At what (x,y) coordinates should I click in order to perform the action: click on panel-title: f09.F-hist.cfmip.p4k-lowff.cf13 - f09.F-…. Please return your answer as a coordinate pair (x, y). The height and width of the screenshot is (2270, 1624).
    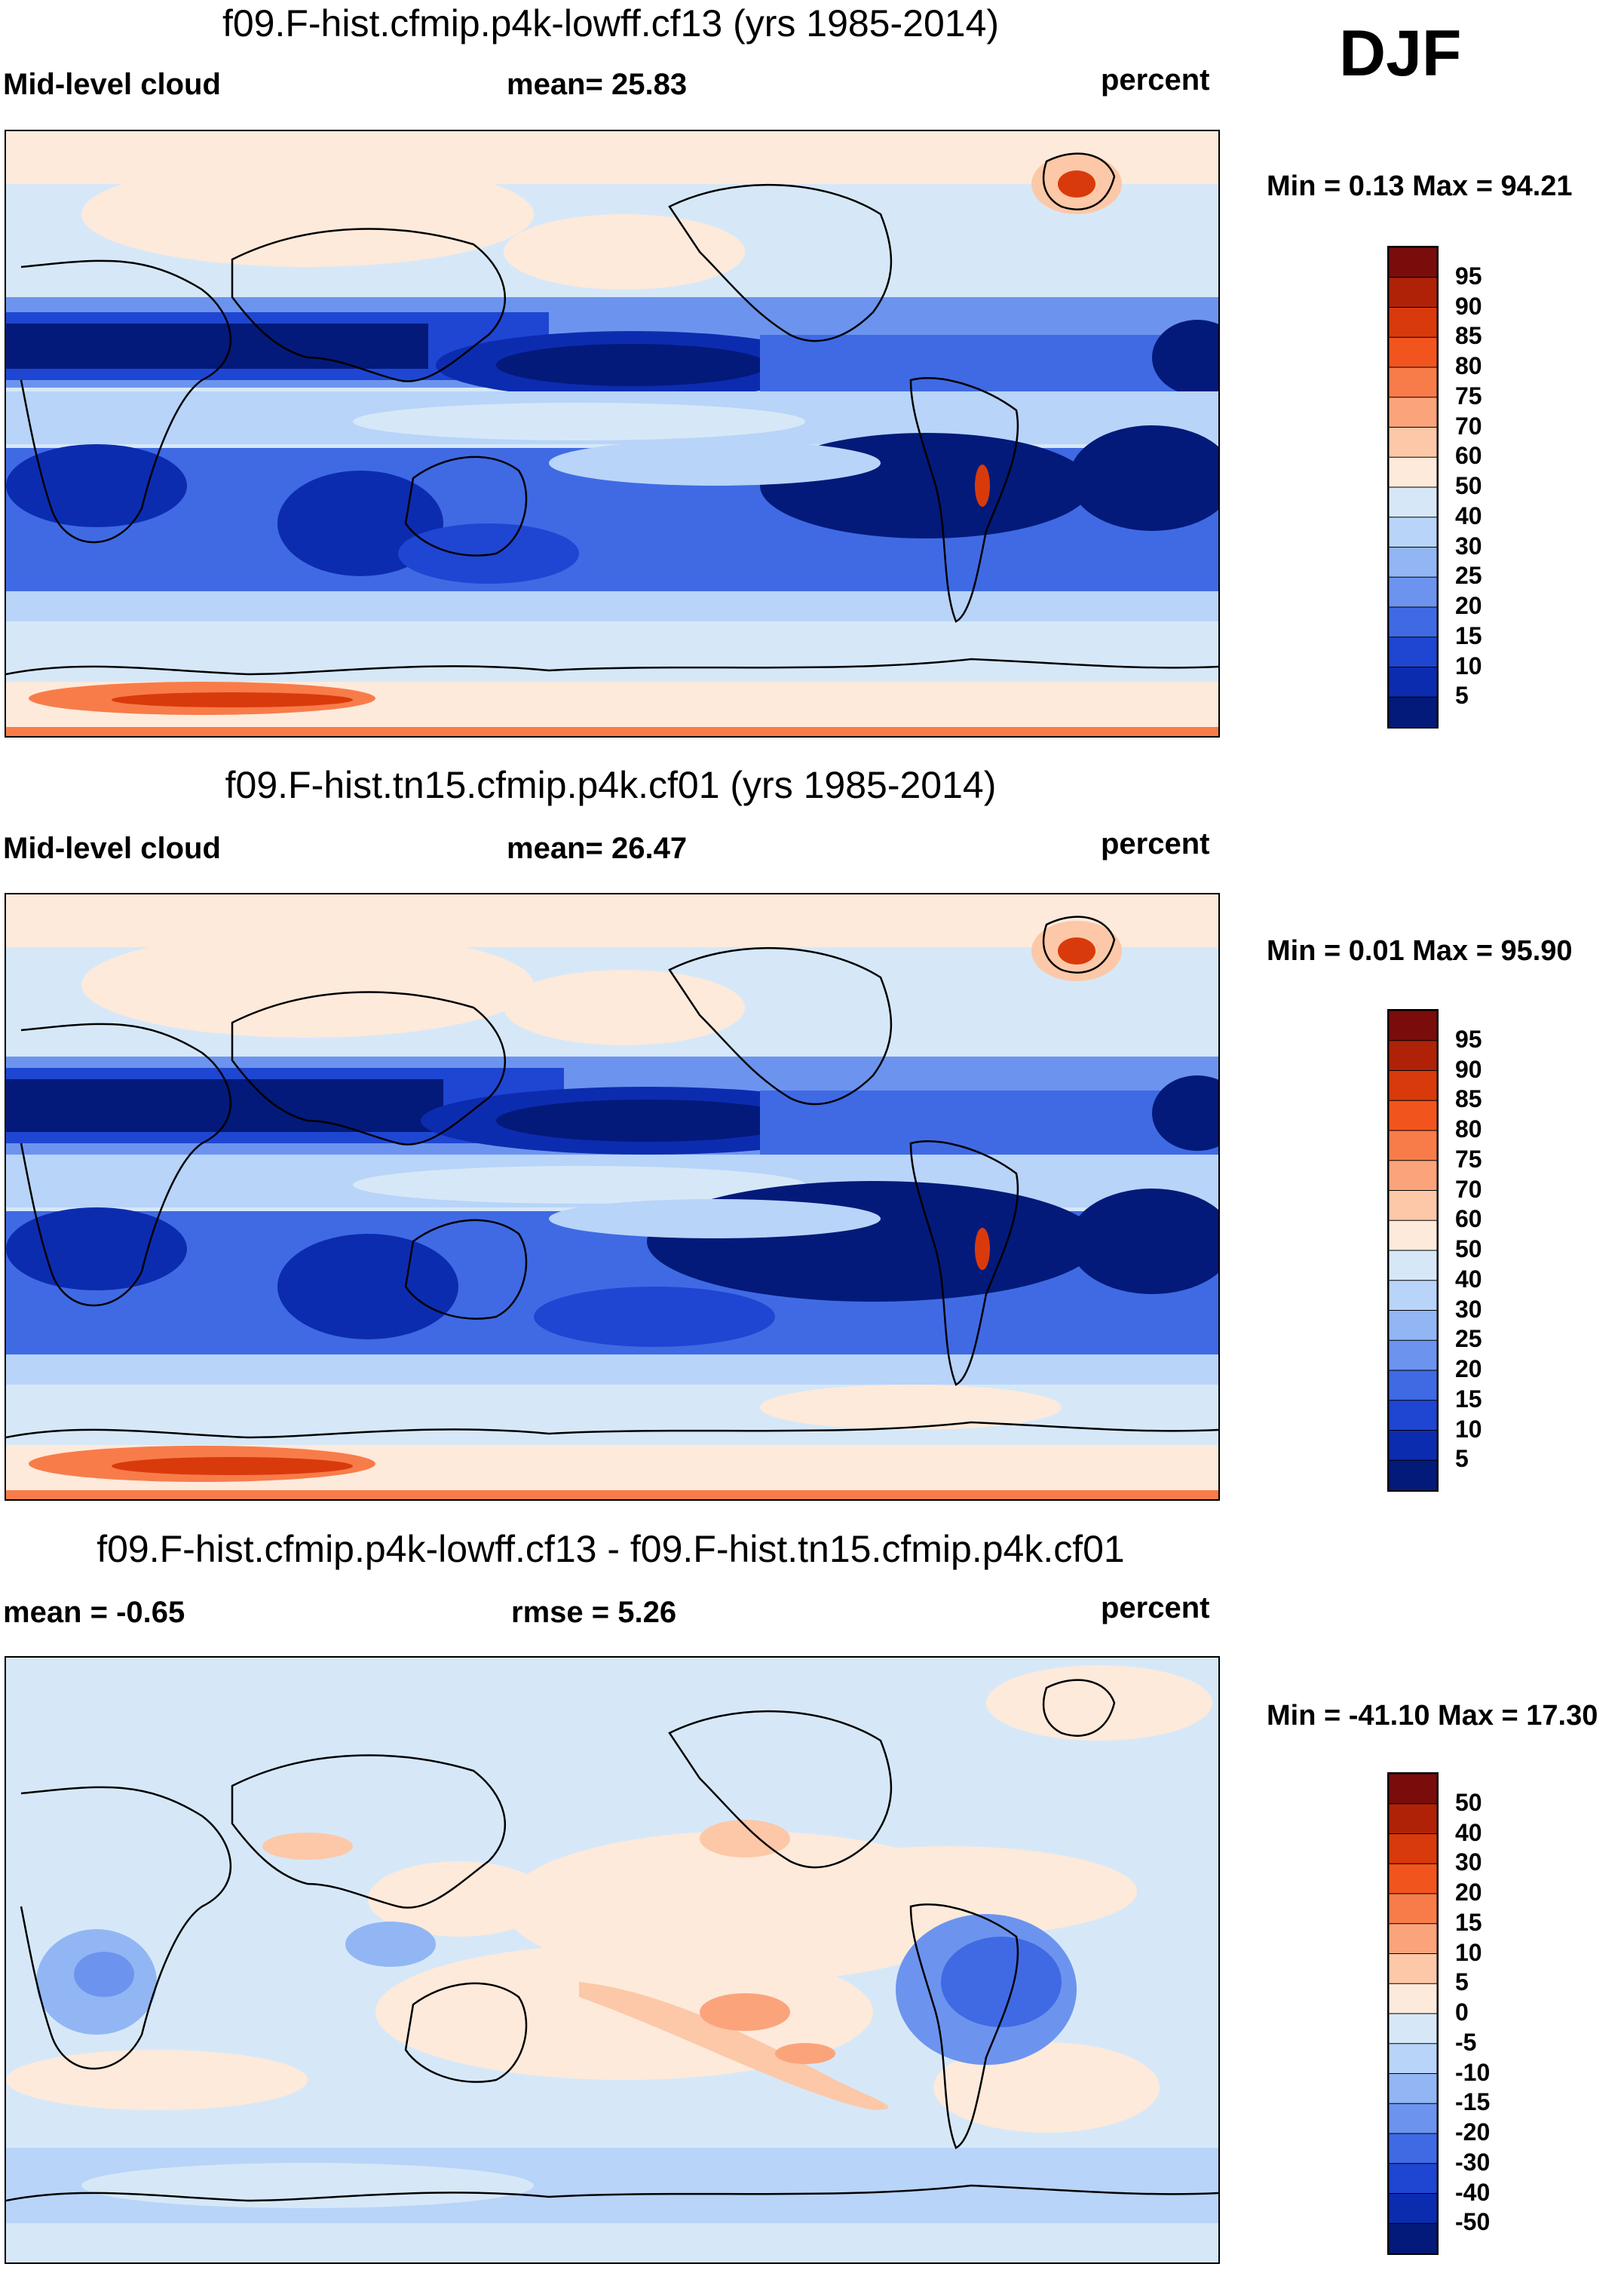
    Looking at the image, I should click on (611, 1549).